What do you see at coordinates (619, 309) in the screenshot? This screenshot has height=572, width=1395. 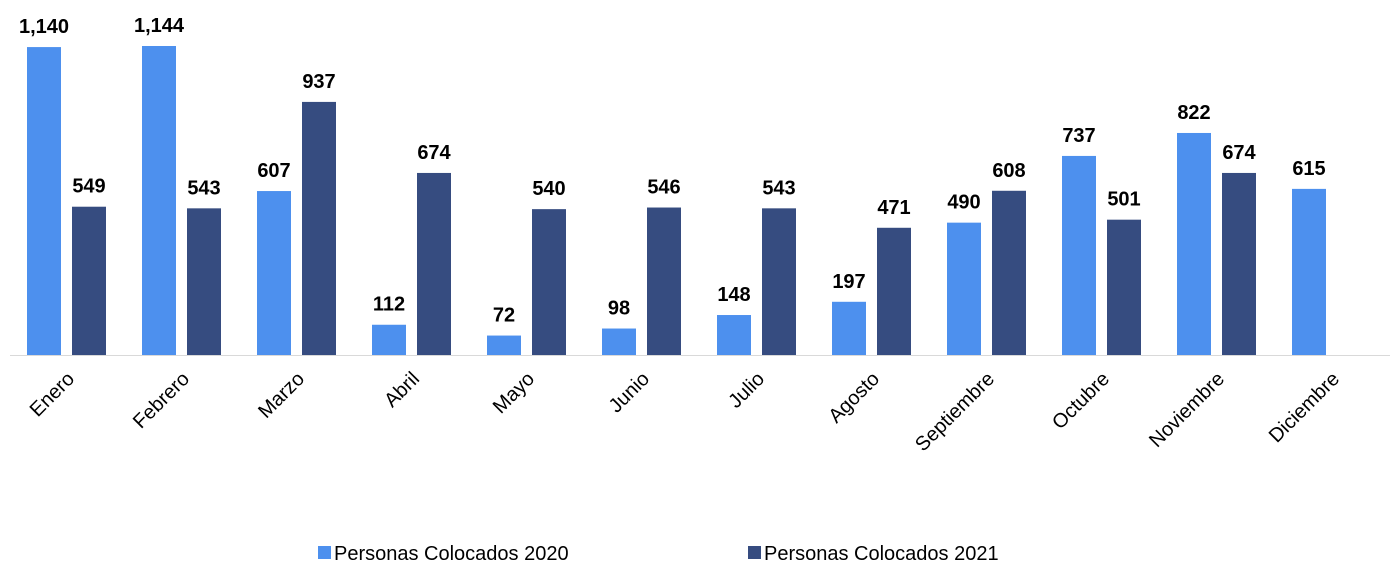 I see `value-label: 98` at bounding box center [619, 309].